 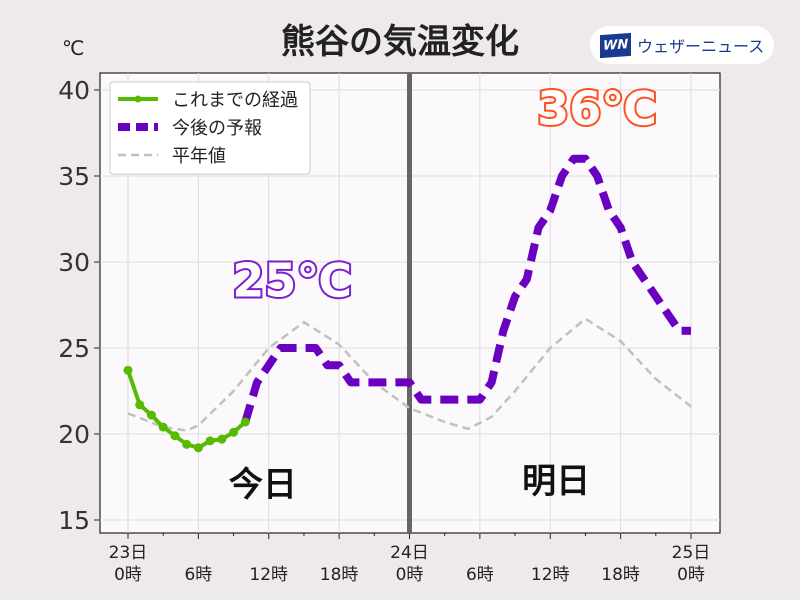 What do you see at coordinates (74, 434) in the screenshot?
I see `y-tick-label: 20` at bounding box center [74, 434].